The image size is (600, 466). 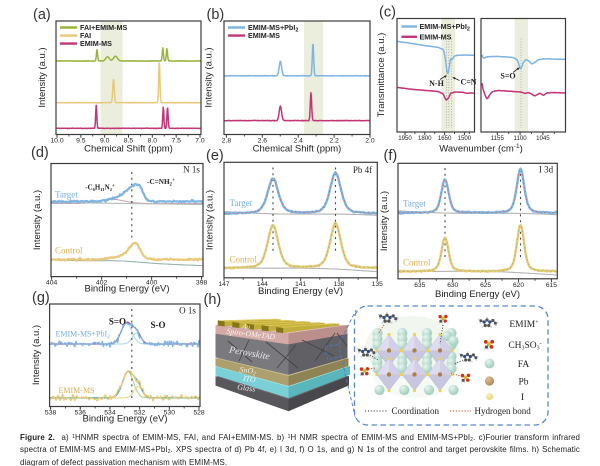 What do you see at coordinates (248, 371) in the screenshot?
I see `svg-text: SnO2` at bounding box center [248, 371].